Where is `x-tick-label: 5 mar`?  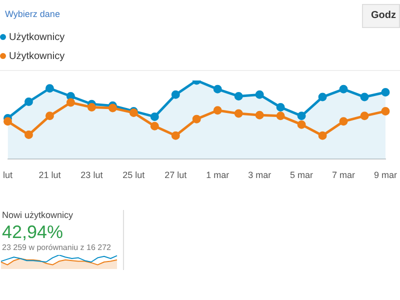
x-tick-label: 5 mar is located at coordinates (302, 175).